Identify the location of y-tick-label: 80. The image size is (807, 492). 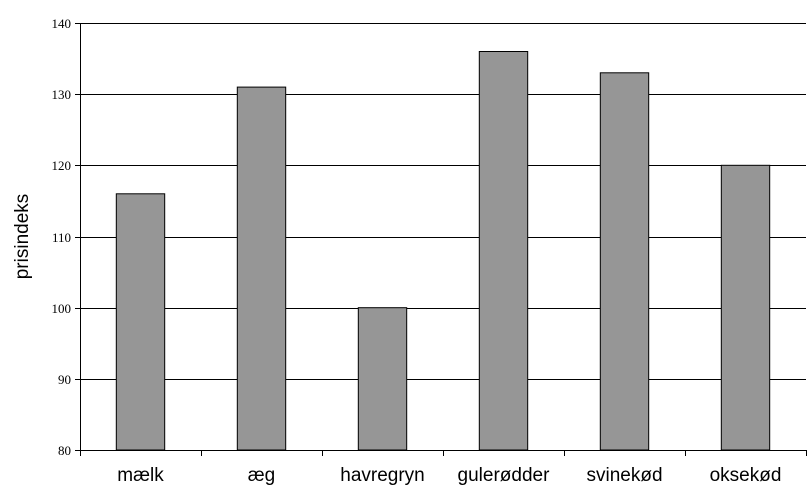
(64, 450).